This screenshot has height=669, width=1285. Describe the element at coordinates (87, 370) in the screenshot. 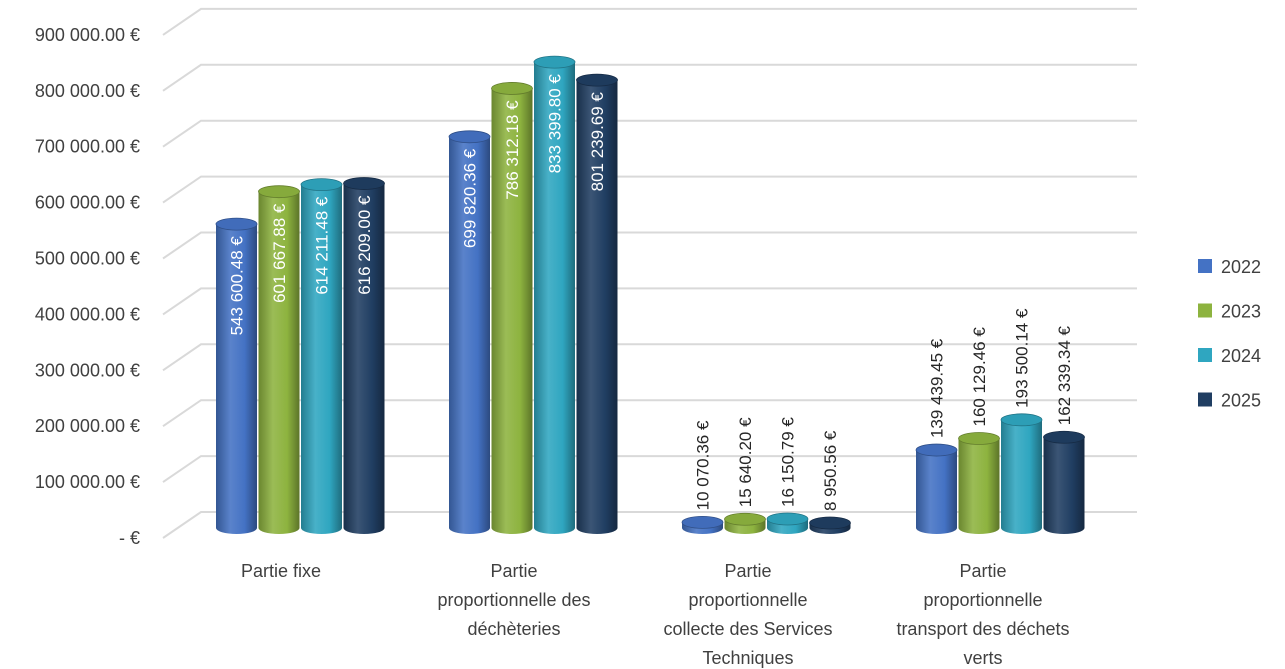

I see `y-tick-label: 300 000.00 €` at that location.